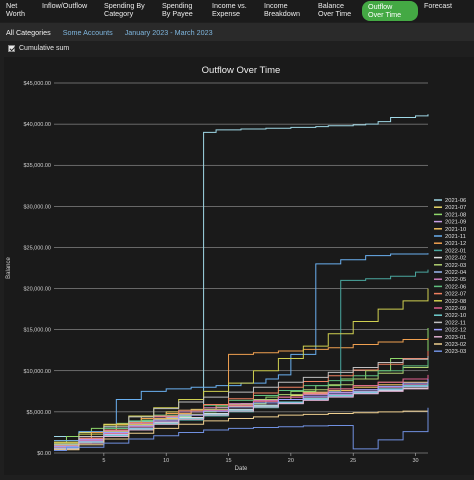 The image size is (474, 480). I want to click on tab-net-worth: Net Worth, so click(16, 9).